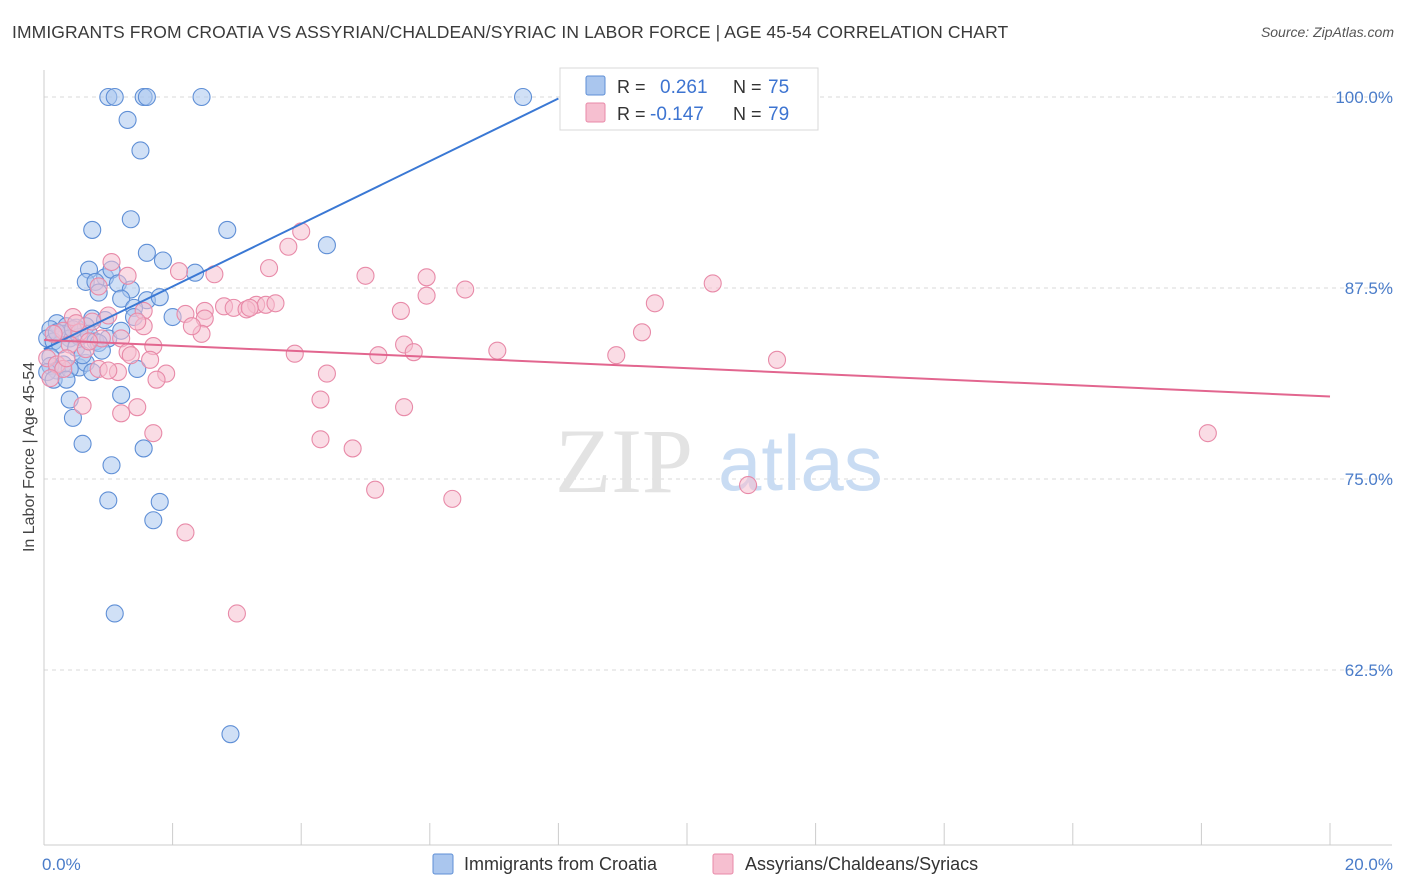 This screenshot has width=1406, height=892. What do you see at coordinates (677, 114) in the screenshot?
I see `legend-r-value-2: -0.147` at bounding box center [677, 114].